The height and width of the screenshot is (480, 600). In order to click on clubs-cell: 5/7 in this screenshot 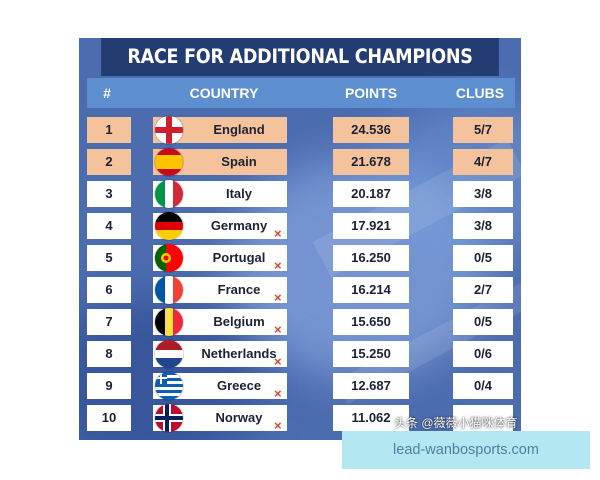, I will do `click(483, 130)`.